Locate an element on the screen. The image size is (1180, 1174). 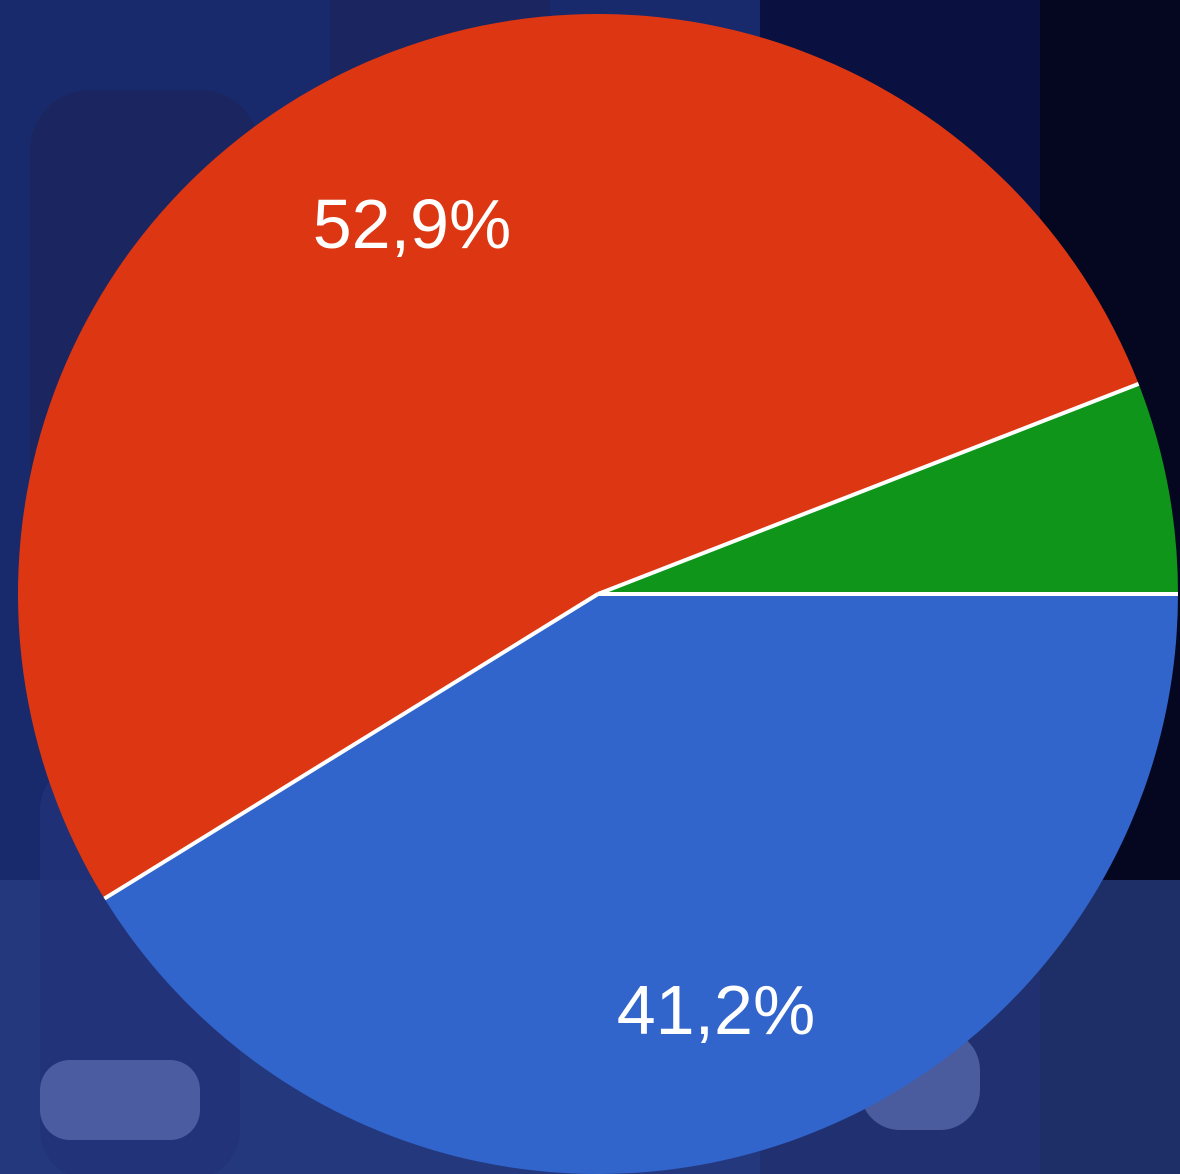
slice-label-blue: 41,2% is located at coordinates (716, 1010).